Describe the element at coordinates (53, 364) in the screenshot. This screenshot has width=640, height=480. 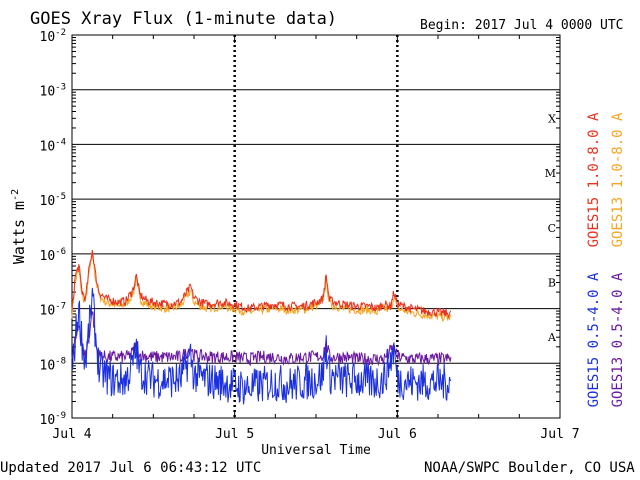
I see `y-tick-label: 10⁻⁸` at that location.